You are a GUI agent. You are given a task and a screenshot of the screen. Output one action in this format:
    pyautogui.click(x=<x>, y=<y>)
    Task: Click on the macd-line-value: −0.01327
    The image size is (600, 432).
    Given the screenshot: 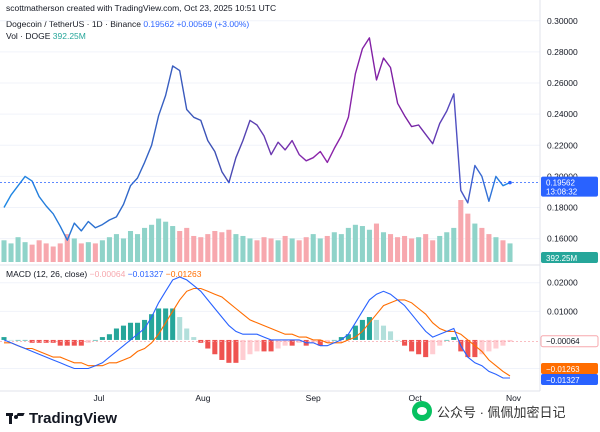 What is the action you would take?
    pyautogui.click(x=145, y=274)
    